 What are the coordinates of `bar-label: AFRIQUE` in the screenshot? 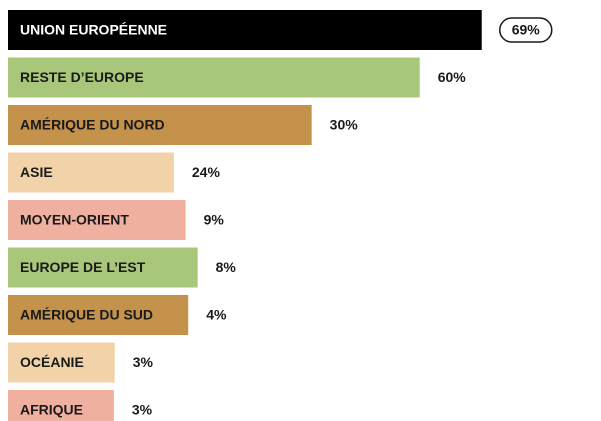 It's located at (51, 410).